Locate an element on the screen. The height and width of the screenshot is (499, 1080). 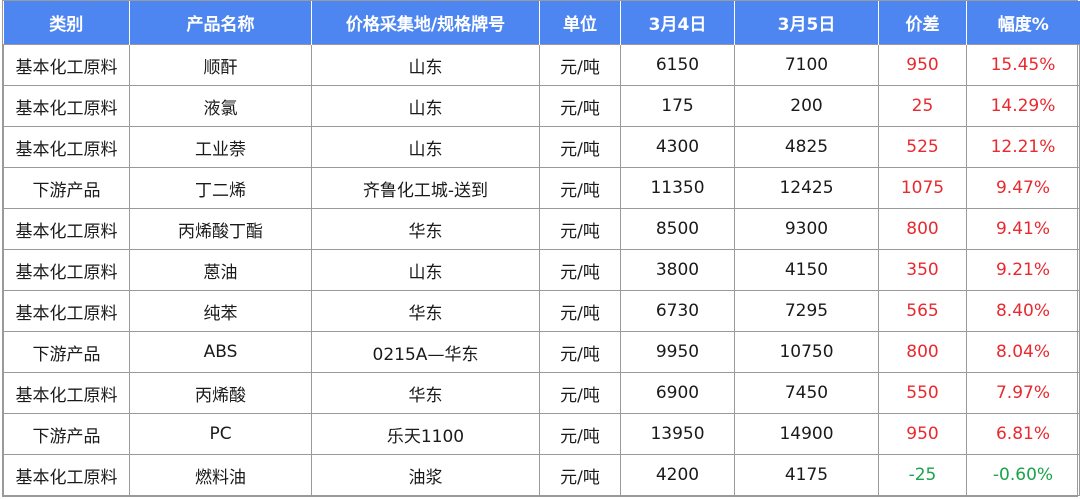
cell-price-0305: 14900 is located at coordinates (806, 434).